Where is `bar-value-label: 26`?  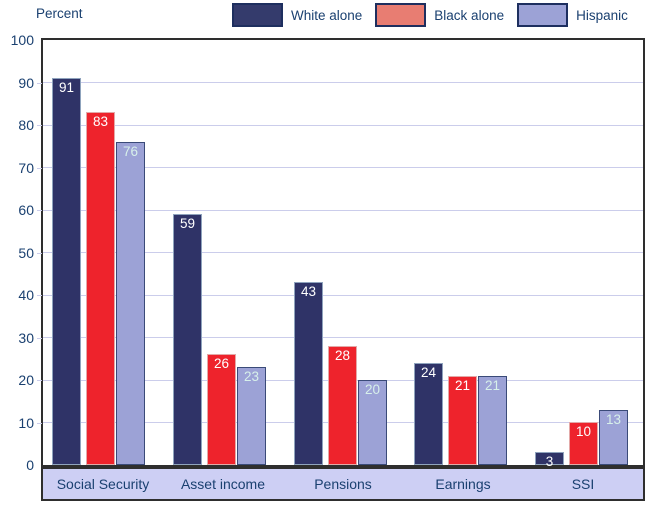
bar-value-label: 26 is located at coordinates (221, 363).